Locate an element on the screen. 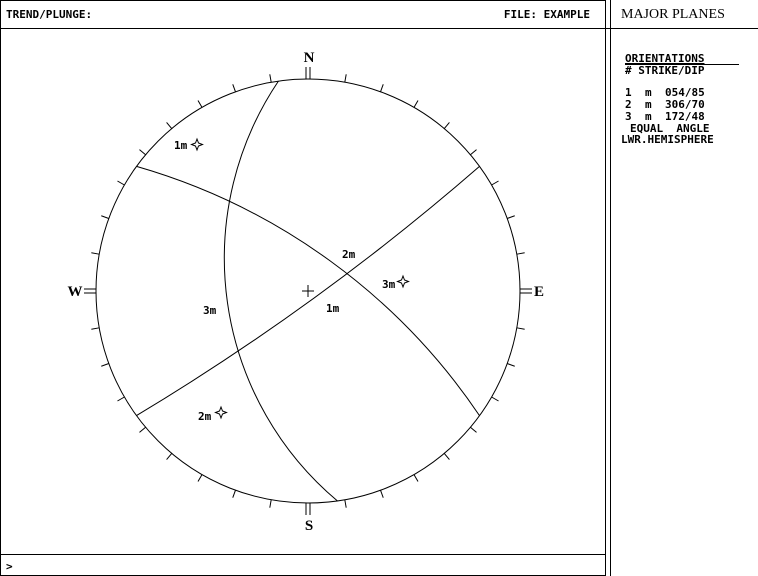 This screenshot has width=758, height=576. plane-label: 3m is located at coordinates (210, 310).